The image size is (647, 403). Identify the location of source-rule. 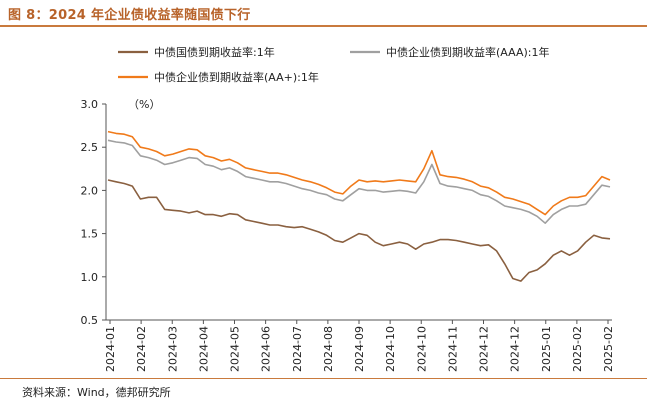
(323, 378).